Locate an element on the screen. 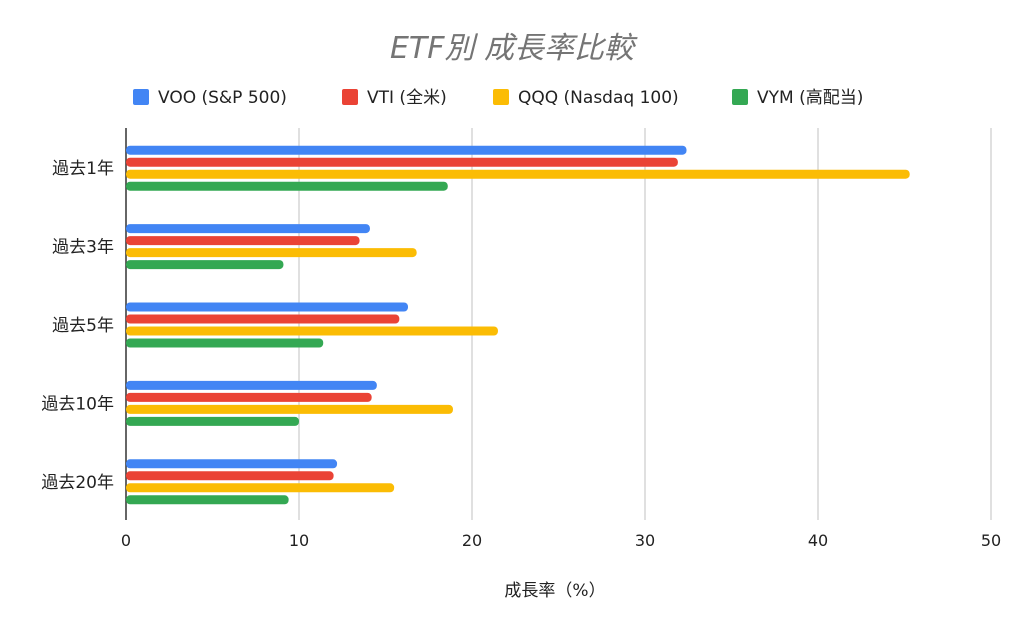  category-label: 過去20年 is located at coordinates (77, 483).